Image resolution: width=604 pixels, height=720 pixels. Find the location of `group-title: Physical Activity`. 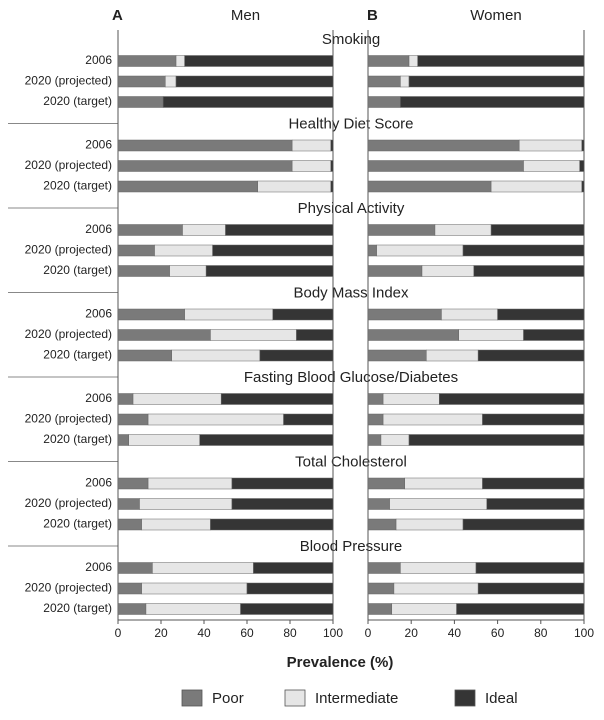

group-title: Physical Activity is located at coordinates (351, 208).